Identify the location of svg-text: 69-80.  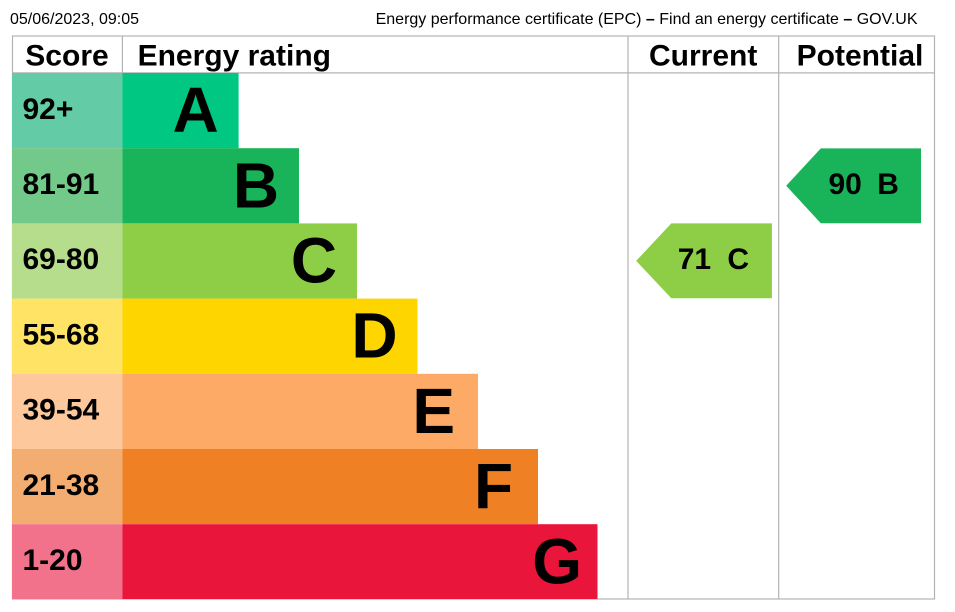
(61, 259).